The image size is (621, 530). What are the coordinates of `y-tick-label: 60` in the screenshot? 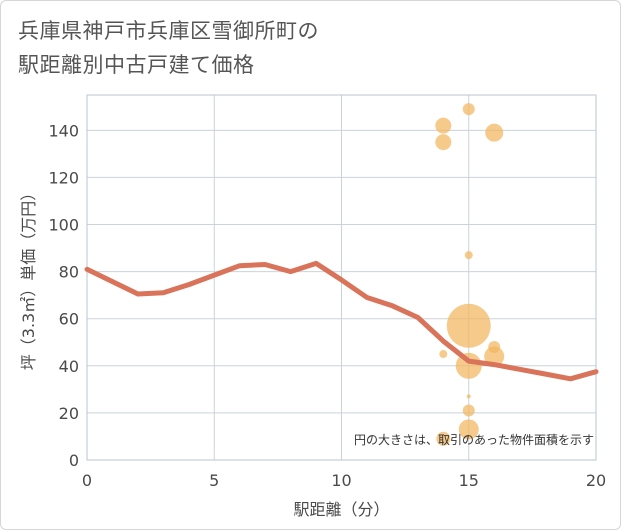 It's located at (69, 319).